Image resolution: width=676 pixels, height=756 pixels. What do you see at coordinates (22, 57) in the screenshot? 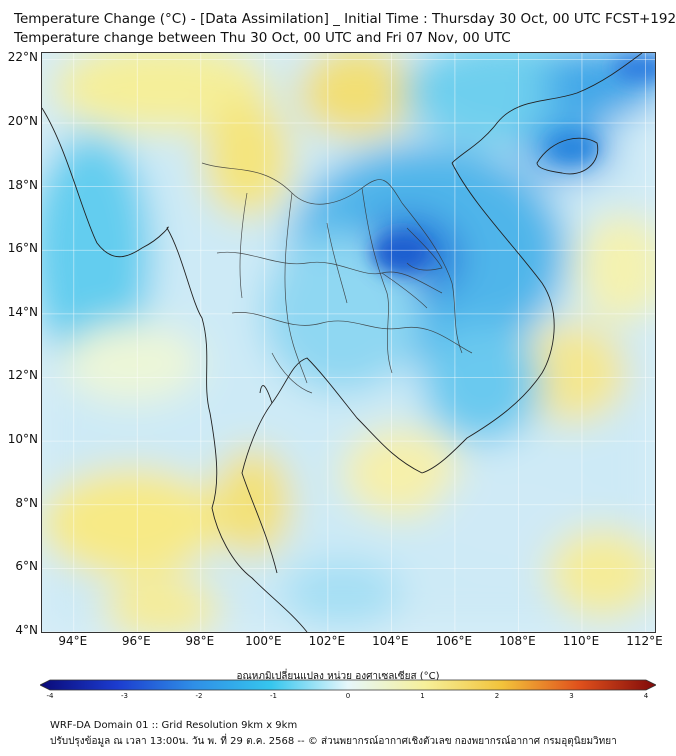
I see `latitude-label: 22°N` at bounding box center [22, 57].